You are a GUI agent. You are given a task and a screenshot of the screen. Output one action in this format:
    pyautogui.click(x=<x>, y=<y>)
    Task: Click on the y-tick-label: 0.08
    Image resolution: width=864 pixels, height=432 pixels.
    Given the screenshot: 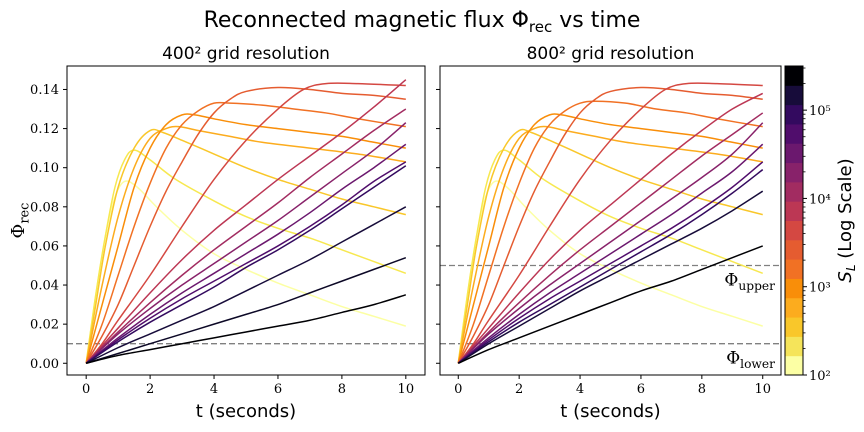 What is the action you would take?
    pyautogui.click(x=44, y=207)
    